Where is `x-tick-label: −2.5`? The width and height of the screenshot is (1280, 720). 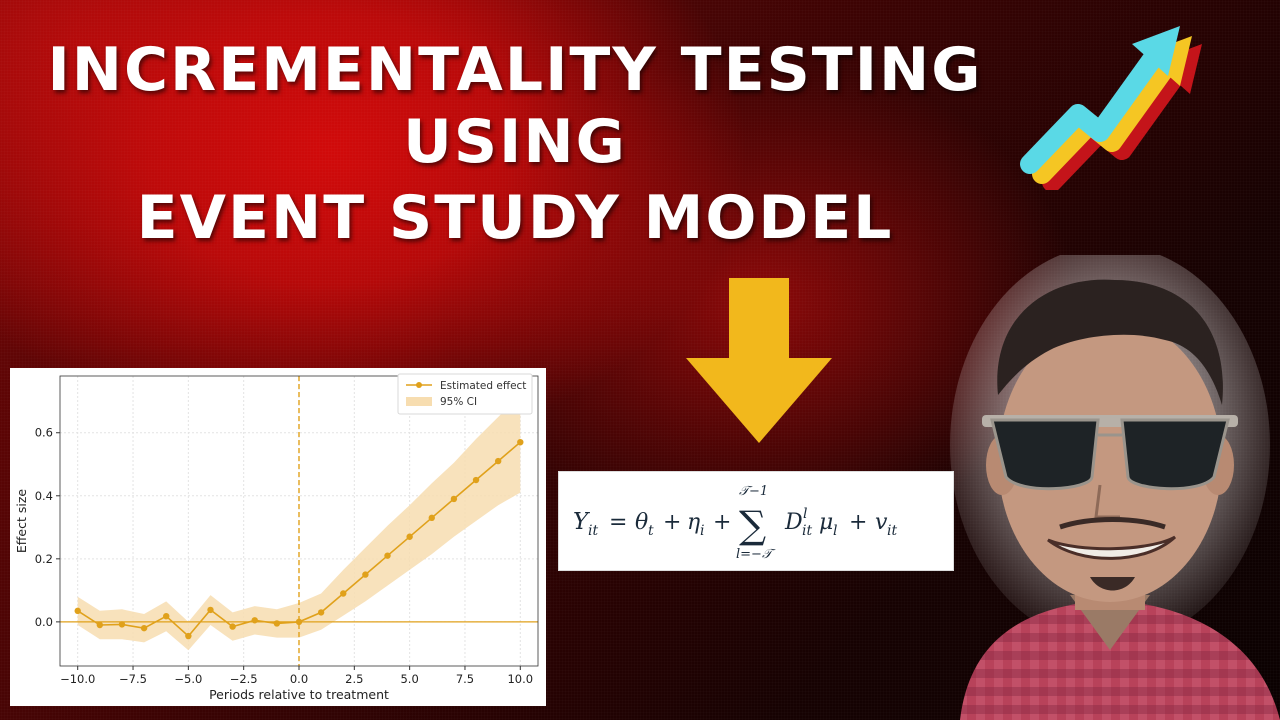 x-tick-label: −2.5 is located at coordinates (244, 679).